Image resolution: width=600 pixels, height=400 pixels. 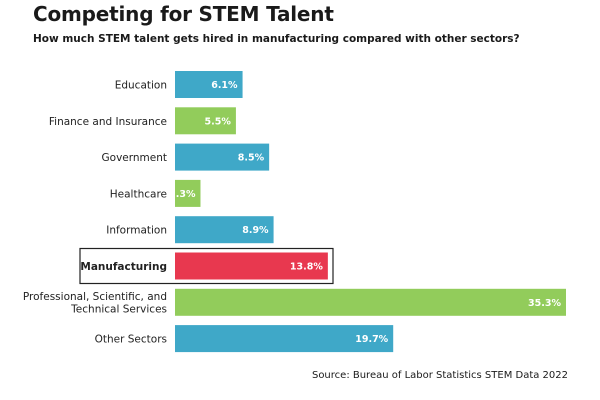 What do you see at coordinates (183, 14) in the screenshot?
I see `chart-title: Competing for STEM Talent` at bounding box center [183, 14].